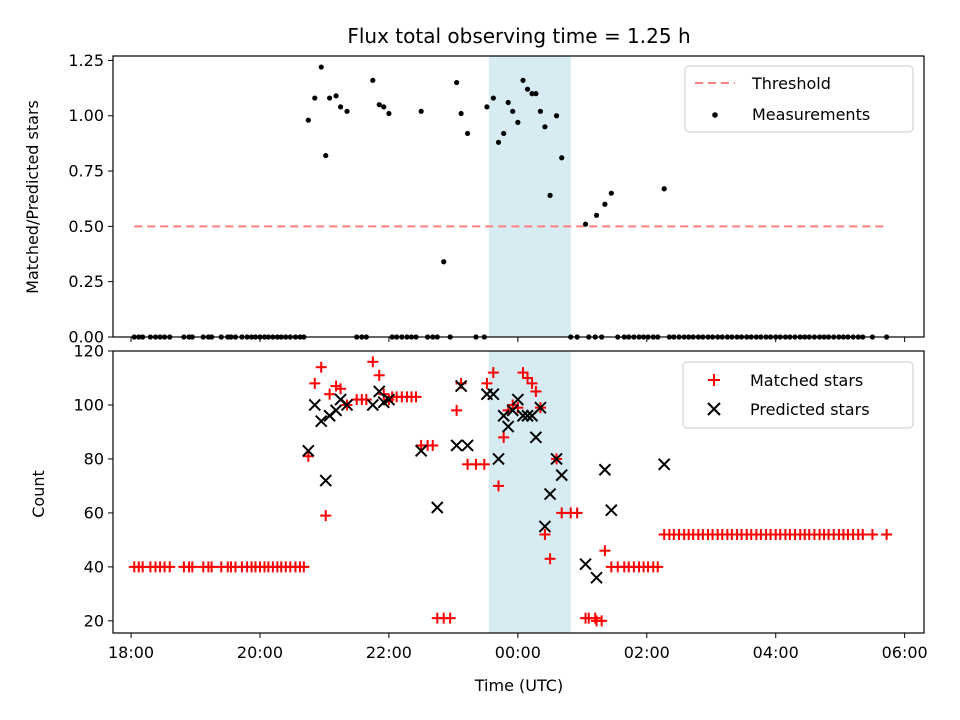 The height and width of the screenshot is (720, 960). I want to click on bottom-y-tick-label: 40, so click(94, 566).